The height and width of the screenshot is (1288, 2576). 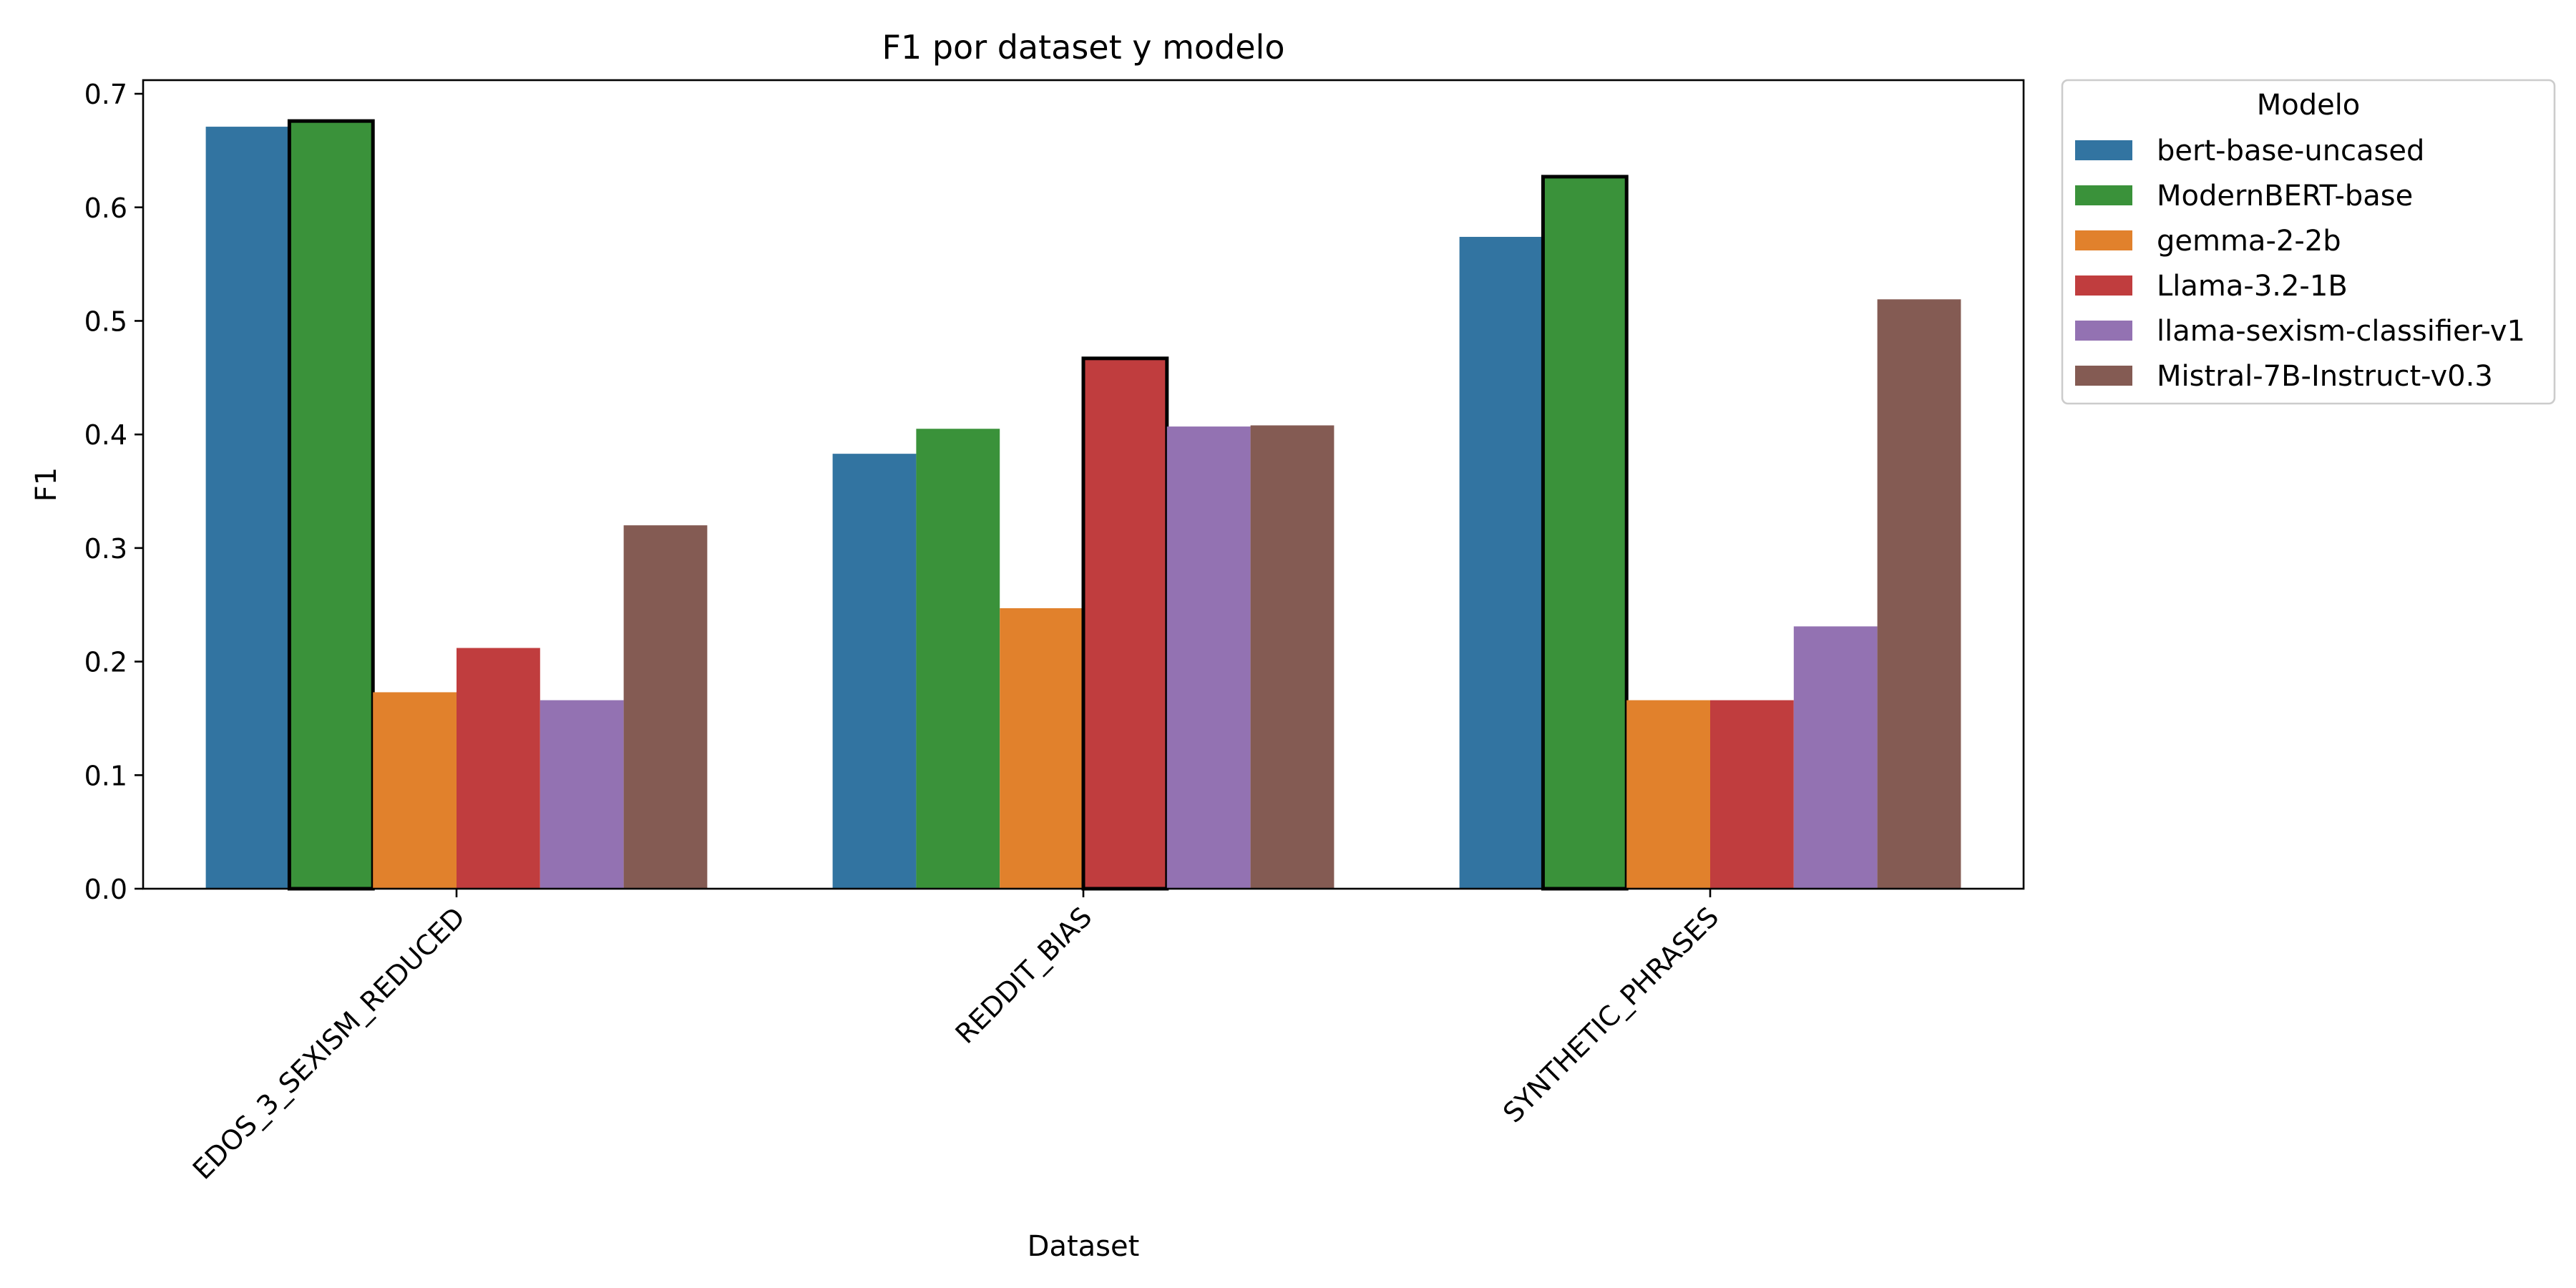 I want to click on legend-label-gemma-2-2b: gemma-2-2b, so click(x=2249, y=241).